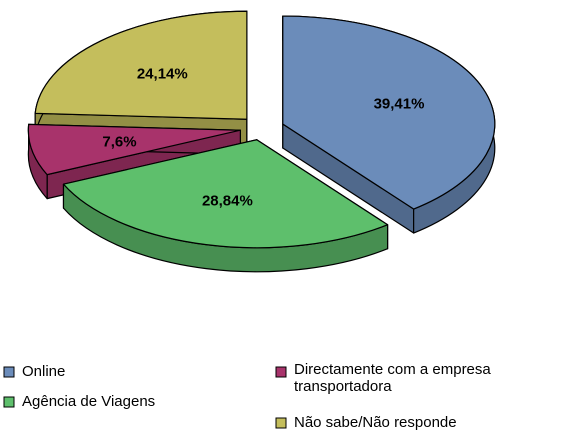  What do you see at coordinates (43, 371) in the screenshot?
I see `legend-label: Online` at bounding box center [43, 371].